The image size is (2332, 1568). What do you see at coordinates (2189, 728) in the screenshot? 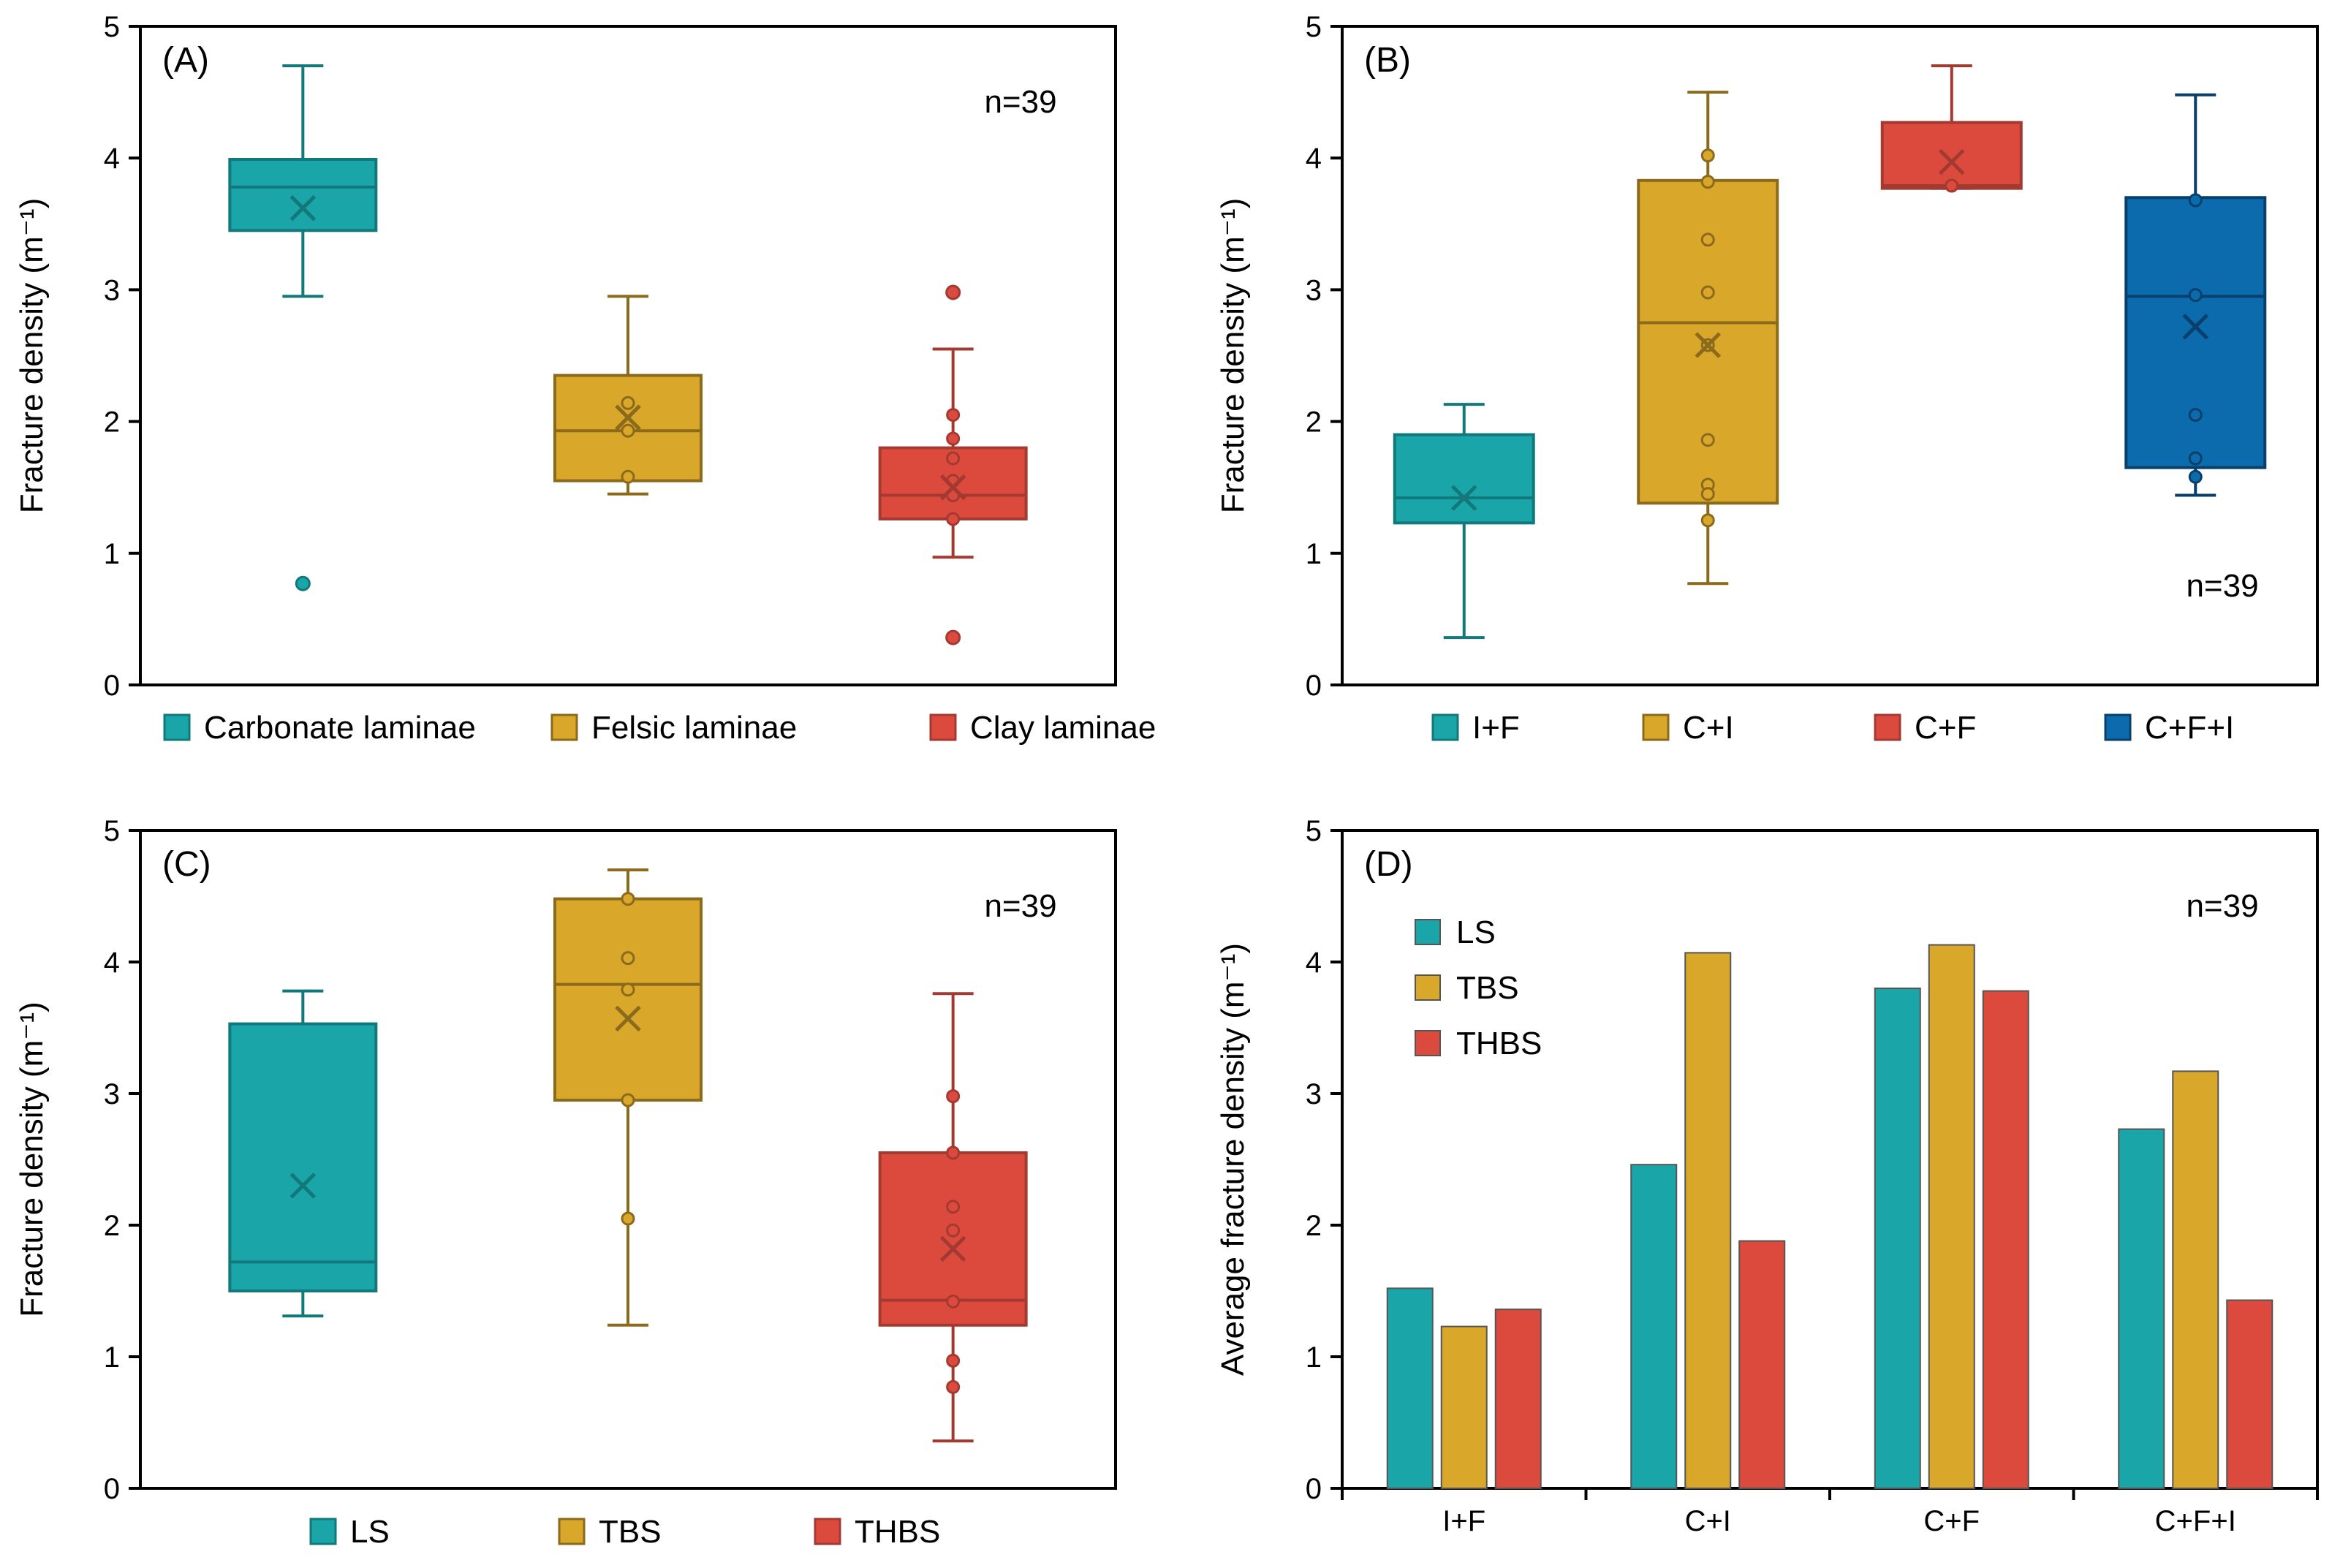
I see `legend-label: C+F+I` at bounding box center [2189, 728].